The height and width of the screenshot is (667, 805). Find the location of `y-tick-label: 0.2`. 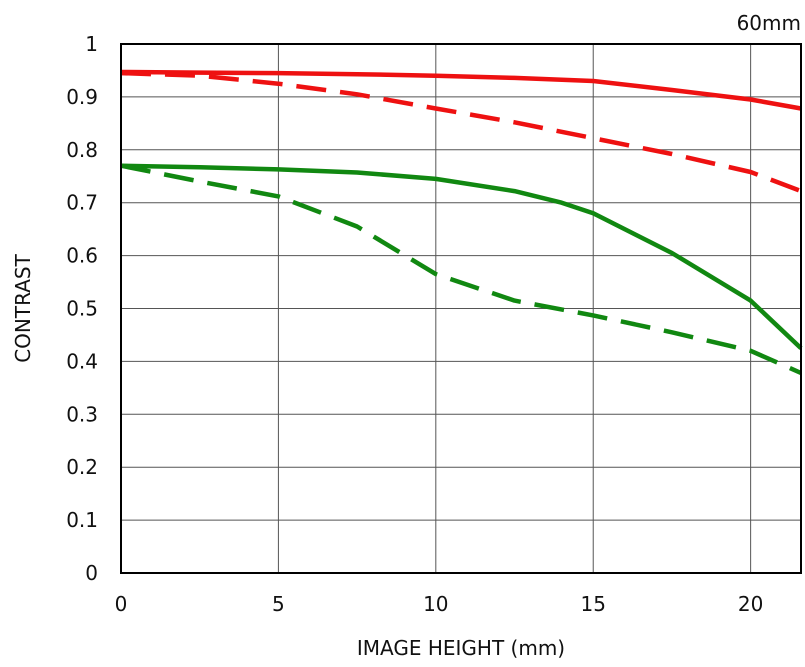

y-tick-label: 0.2 is located at coordinates (82, 467).